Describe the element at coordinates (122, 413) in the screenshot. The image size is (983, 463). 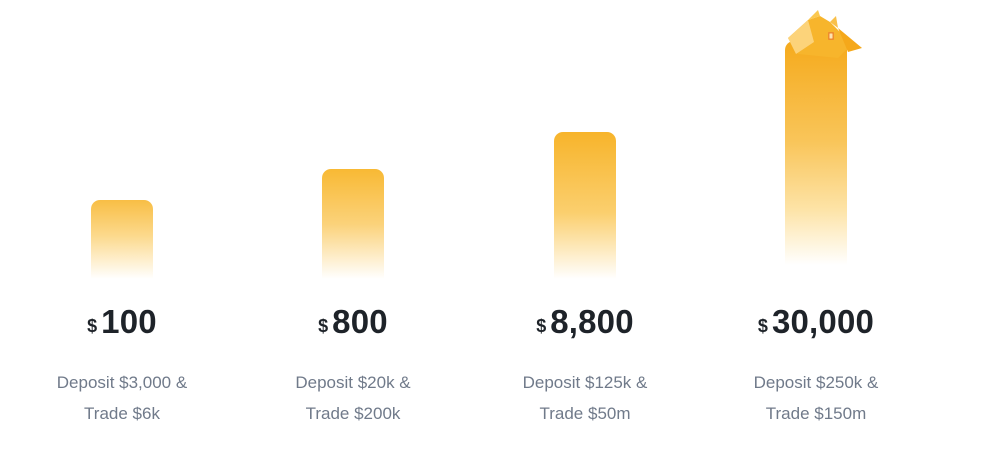
I see `trade-requirement: Trade $6k` at that location.